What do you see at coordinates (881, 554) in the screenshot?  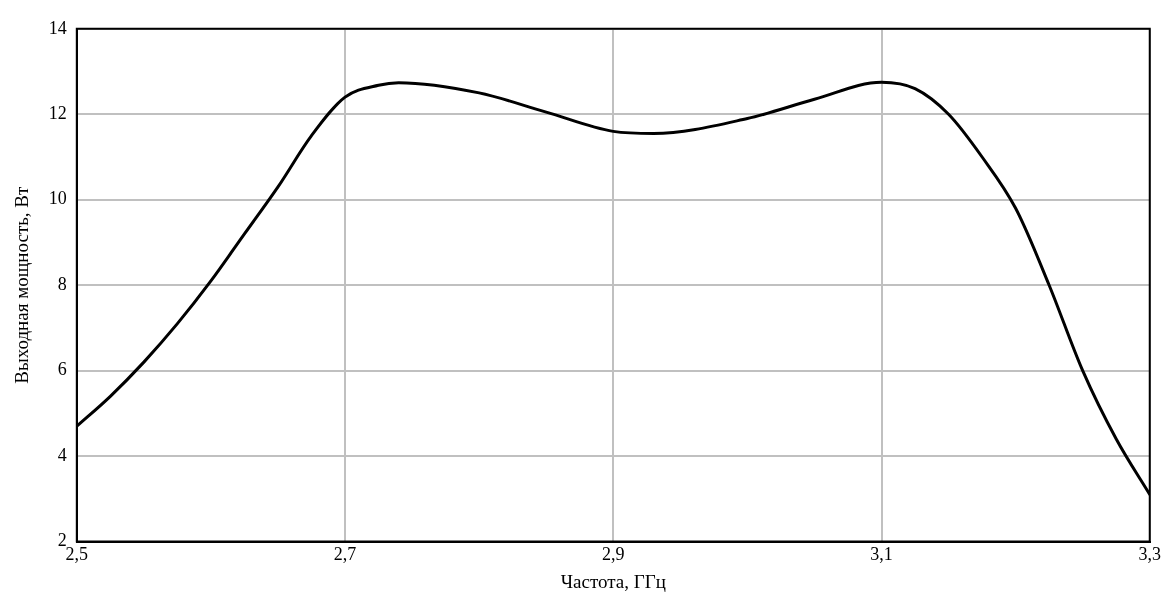 I see `x-tick-label: 3,1` at bounding box center [881, 554].